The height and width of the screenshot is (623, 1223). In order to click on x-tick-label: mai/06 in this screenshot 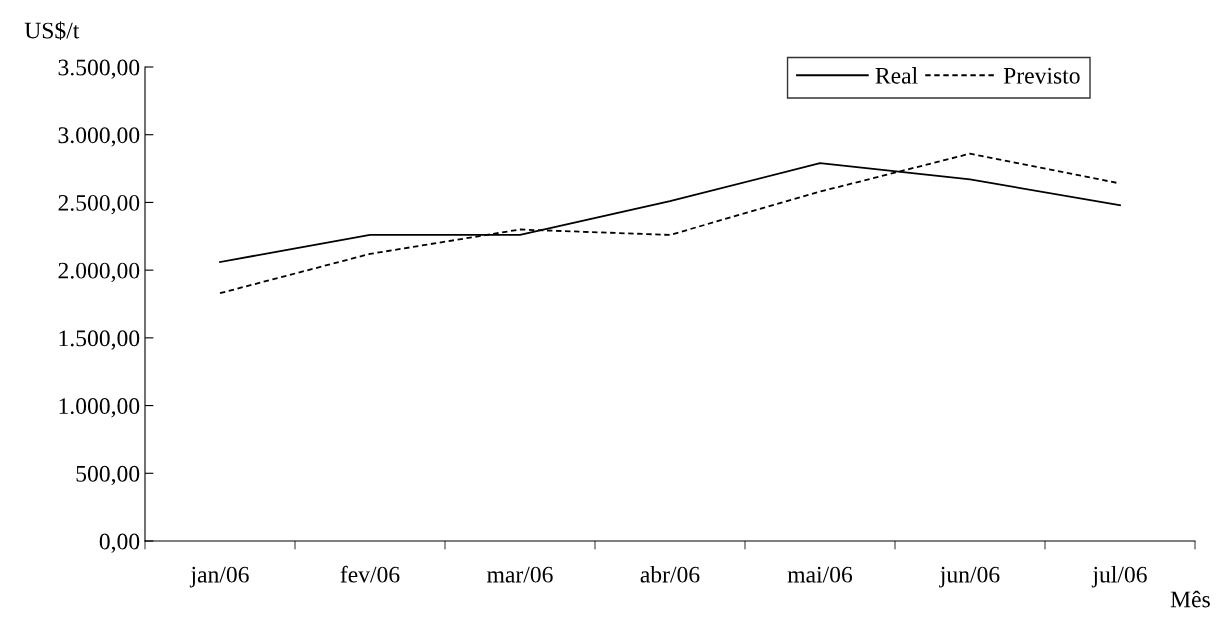, I will do `click(820, 574)`.